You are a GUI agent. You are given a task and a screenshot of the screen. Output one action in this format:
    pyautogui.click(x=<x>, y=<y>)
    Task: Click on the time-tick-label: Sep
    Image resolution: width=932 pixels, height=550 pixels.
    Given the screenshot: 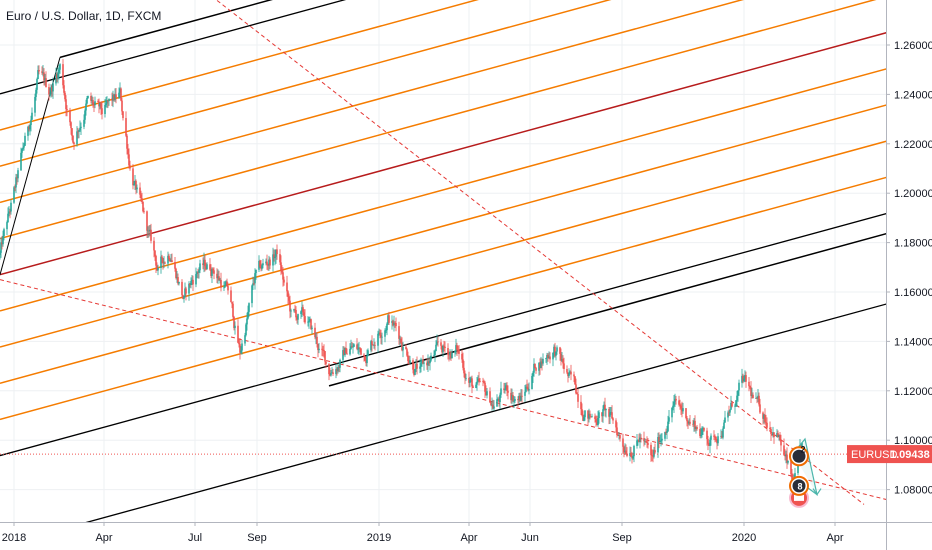 What is the action you would take?
    pyautogui.click(x=257, y=538)
    